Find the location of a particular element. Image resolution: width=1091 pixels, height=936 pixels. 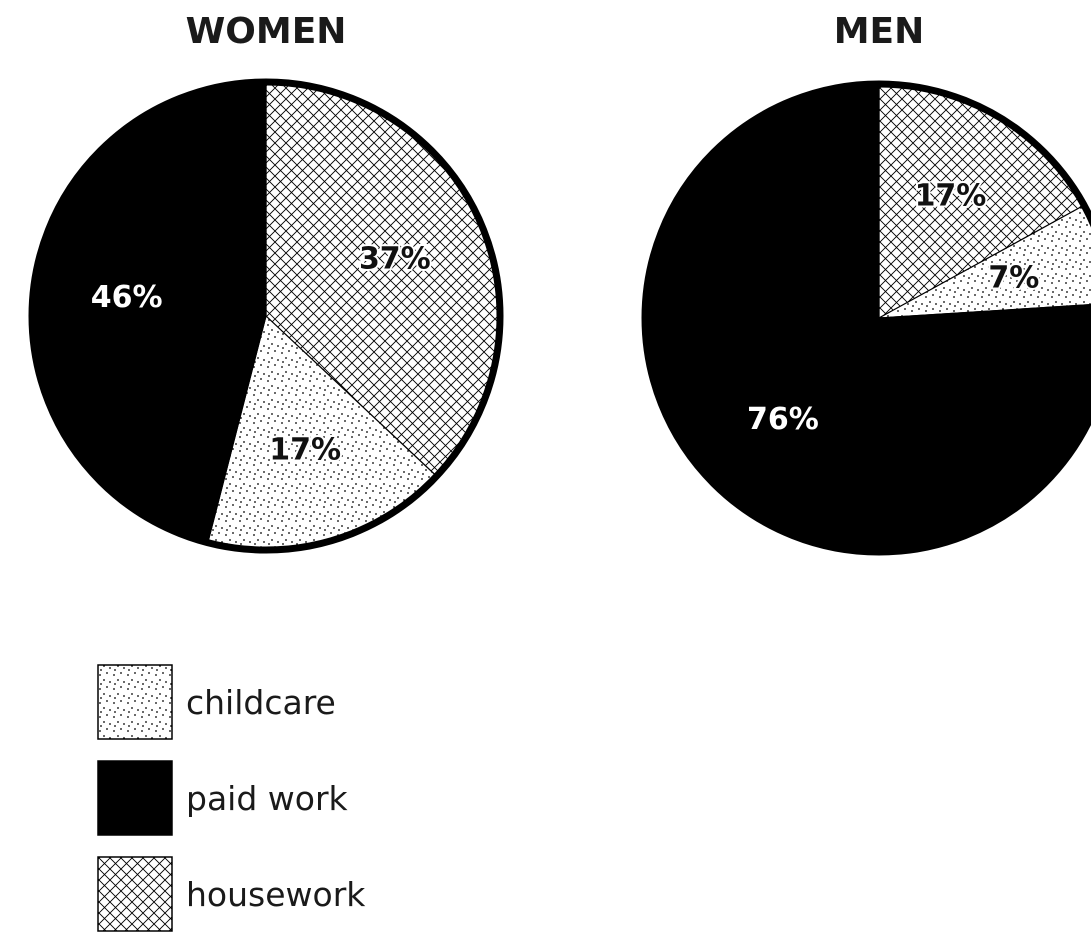

legend-label-paid-work: paid work is located at coordinates (267, 798).